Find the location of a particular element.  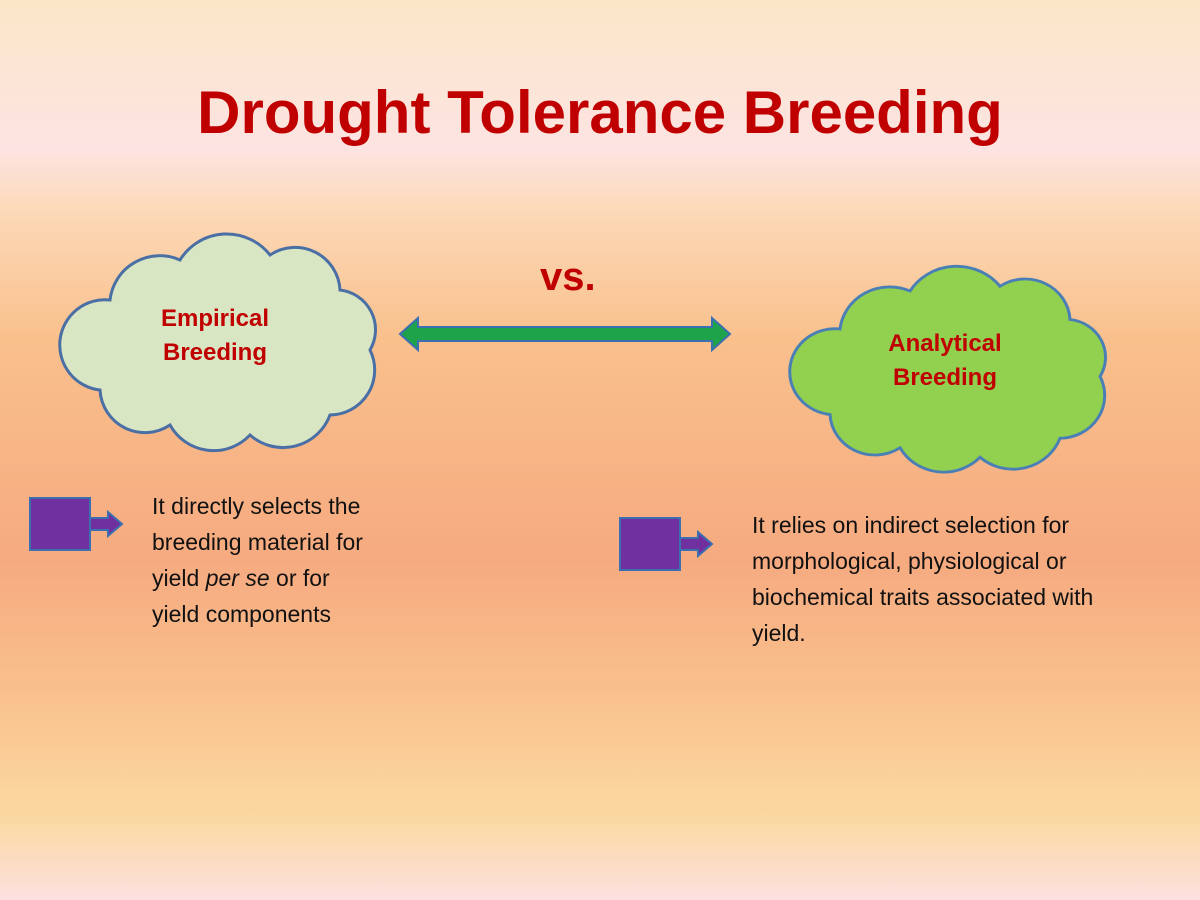

analytical-cloud is located at coordinates (948, 369).